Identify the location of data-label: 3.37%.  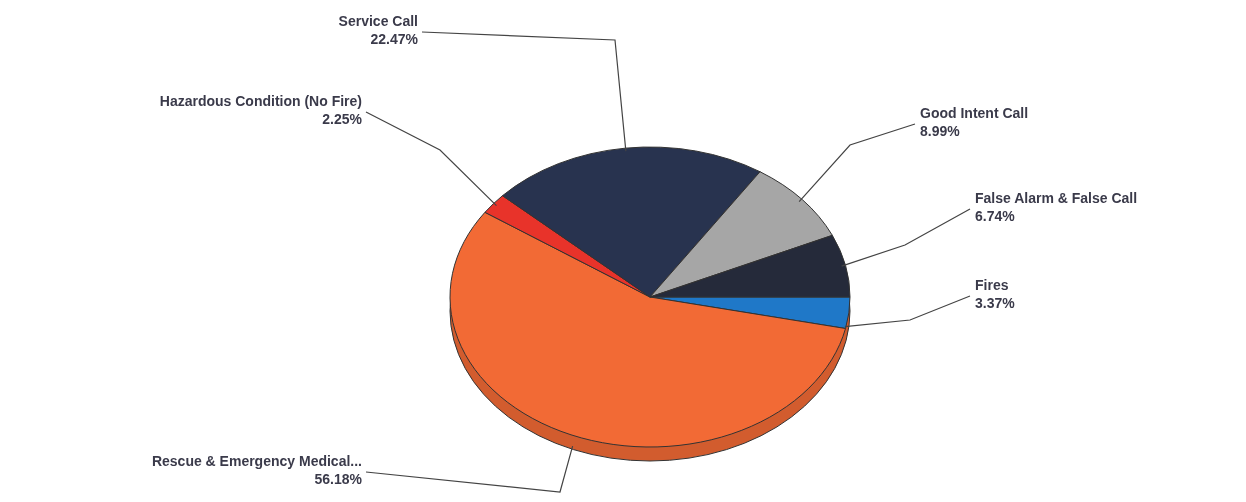
(995, 303).